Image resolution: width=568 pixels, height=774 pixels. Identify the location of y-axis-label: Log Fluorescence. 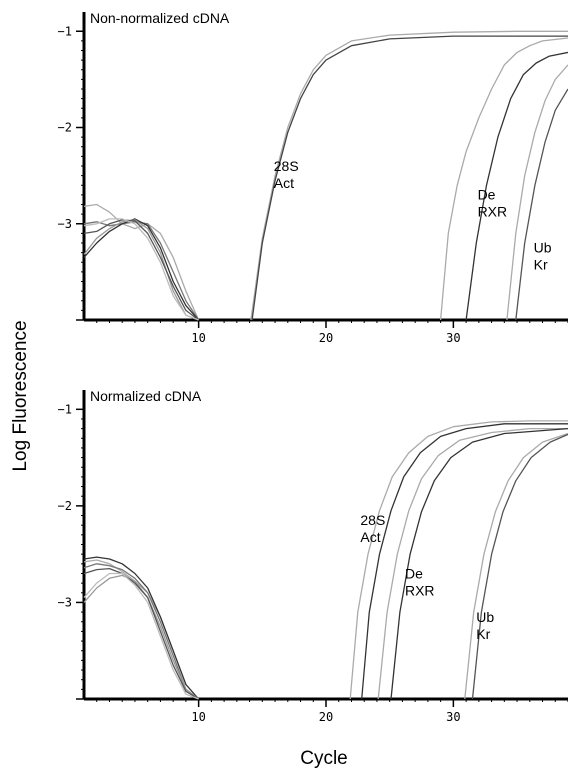
(20, 395).